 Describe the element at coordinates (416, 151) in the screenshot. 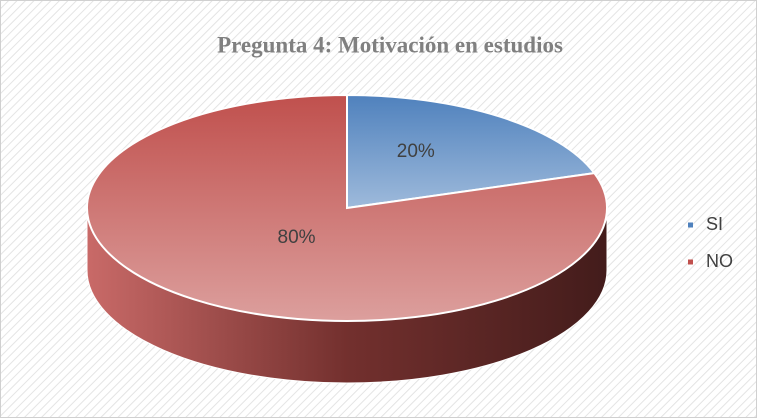

I see `data-label: 20%` at that location.